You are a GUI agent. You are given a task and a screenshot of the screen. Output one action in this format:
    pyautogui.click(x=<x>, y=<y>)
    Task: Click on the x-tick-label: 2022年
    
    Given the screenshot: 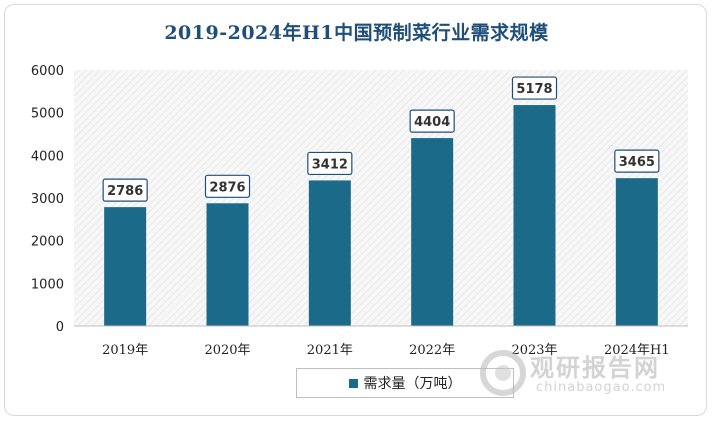 What is the action you would take?
    pyautogui.click(x=432, y=350)
    